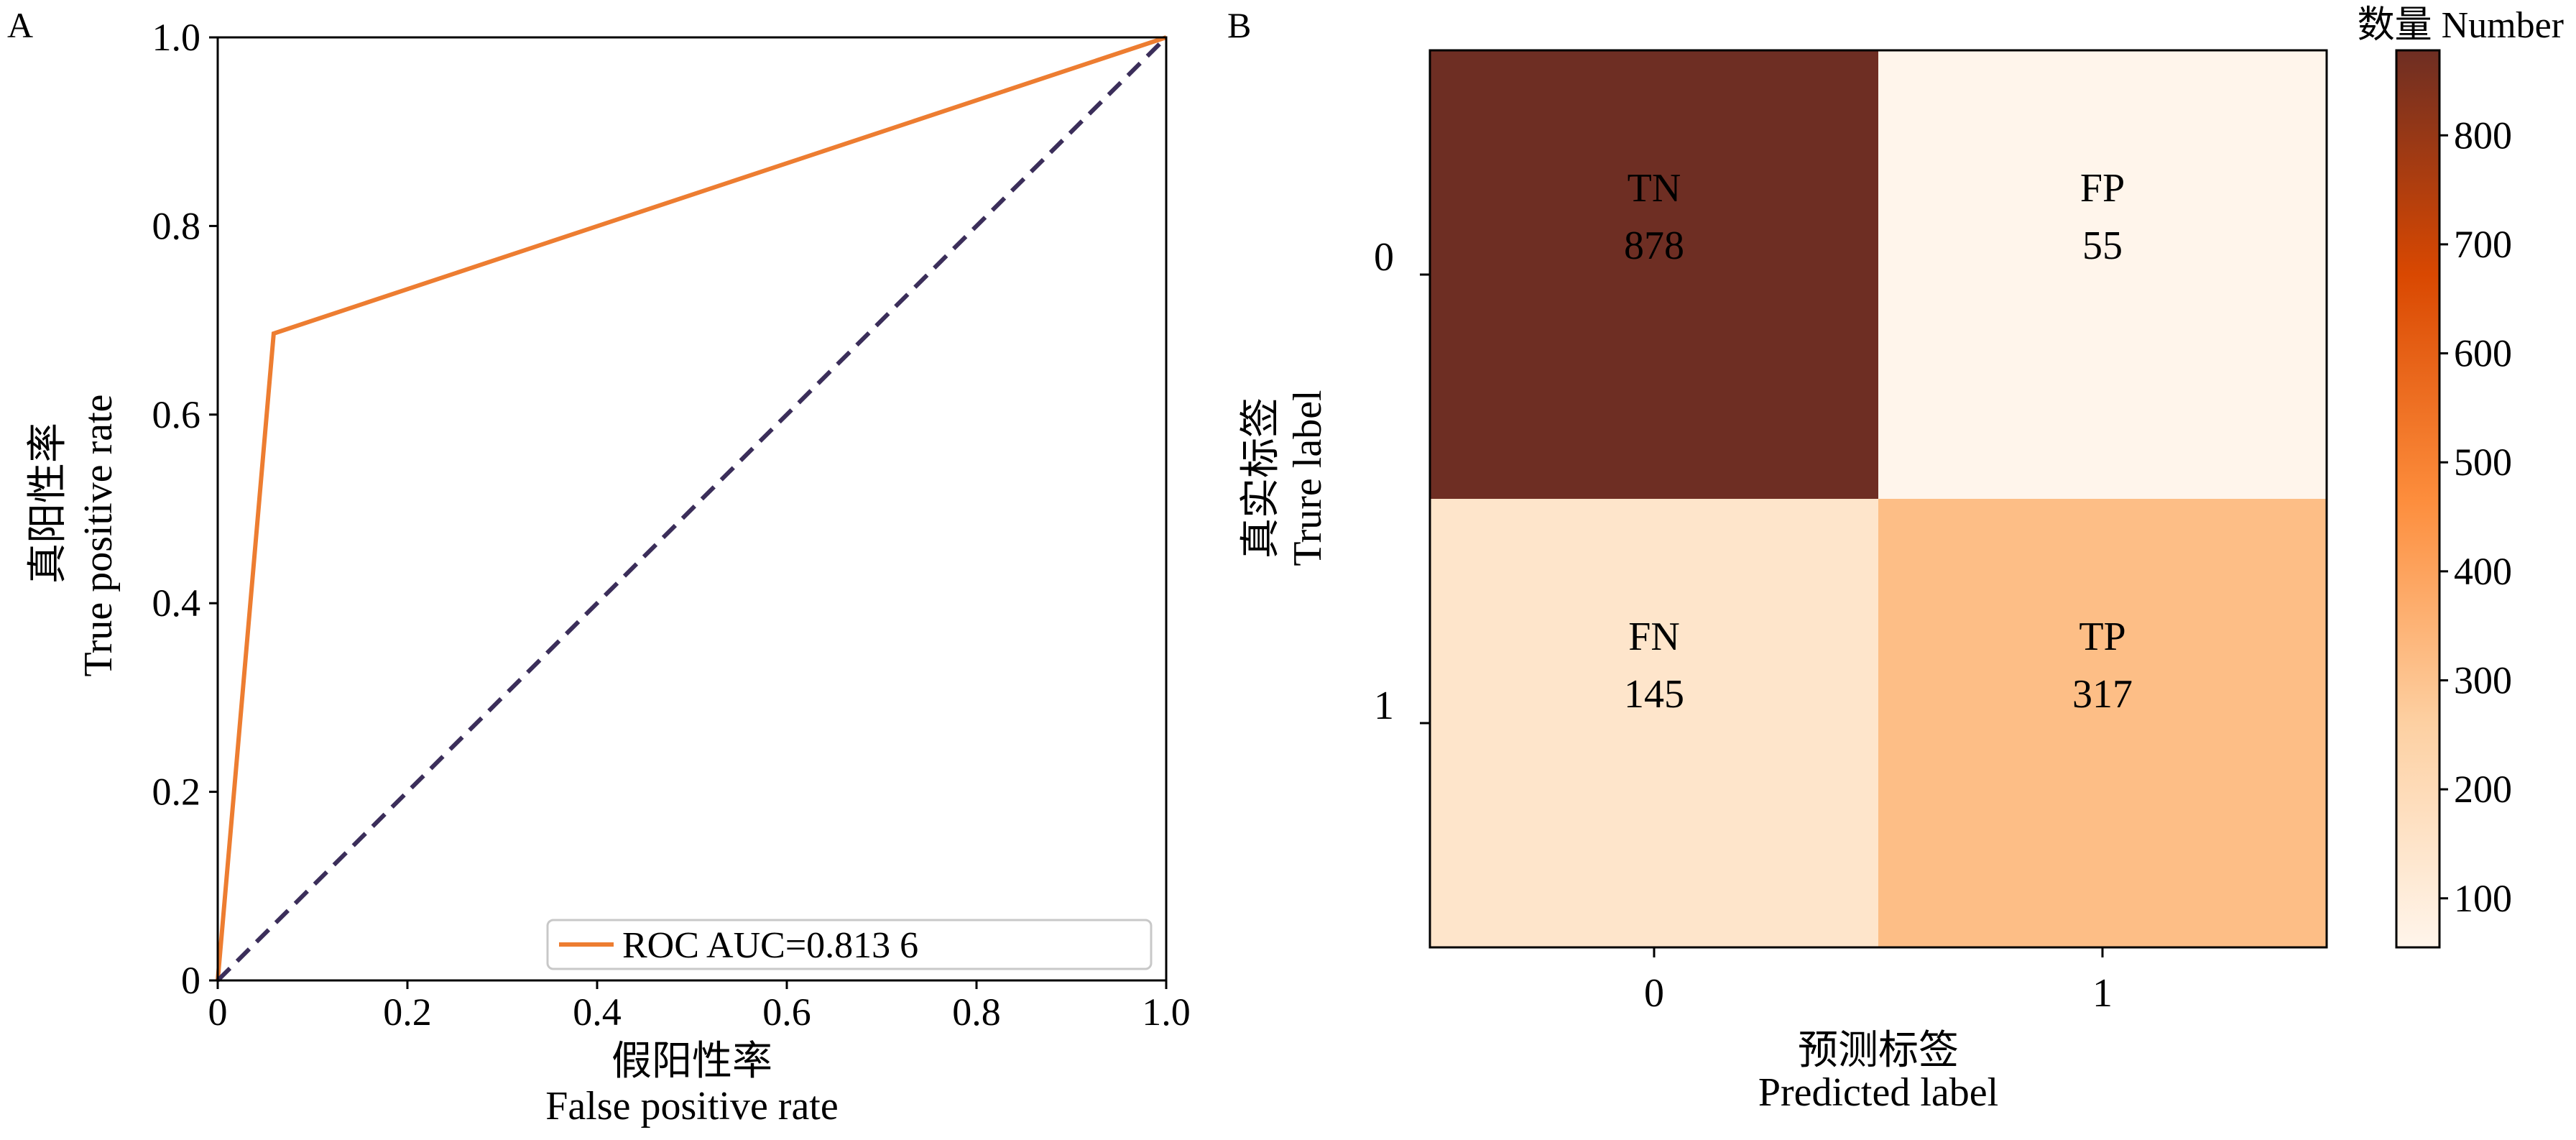  I want to click on roc-x-tick-label: 1.0, so click(1166, 1012).